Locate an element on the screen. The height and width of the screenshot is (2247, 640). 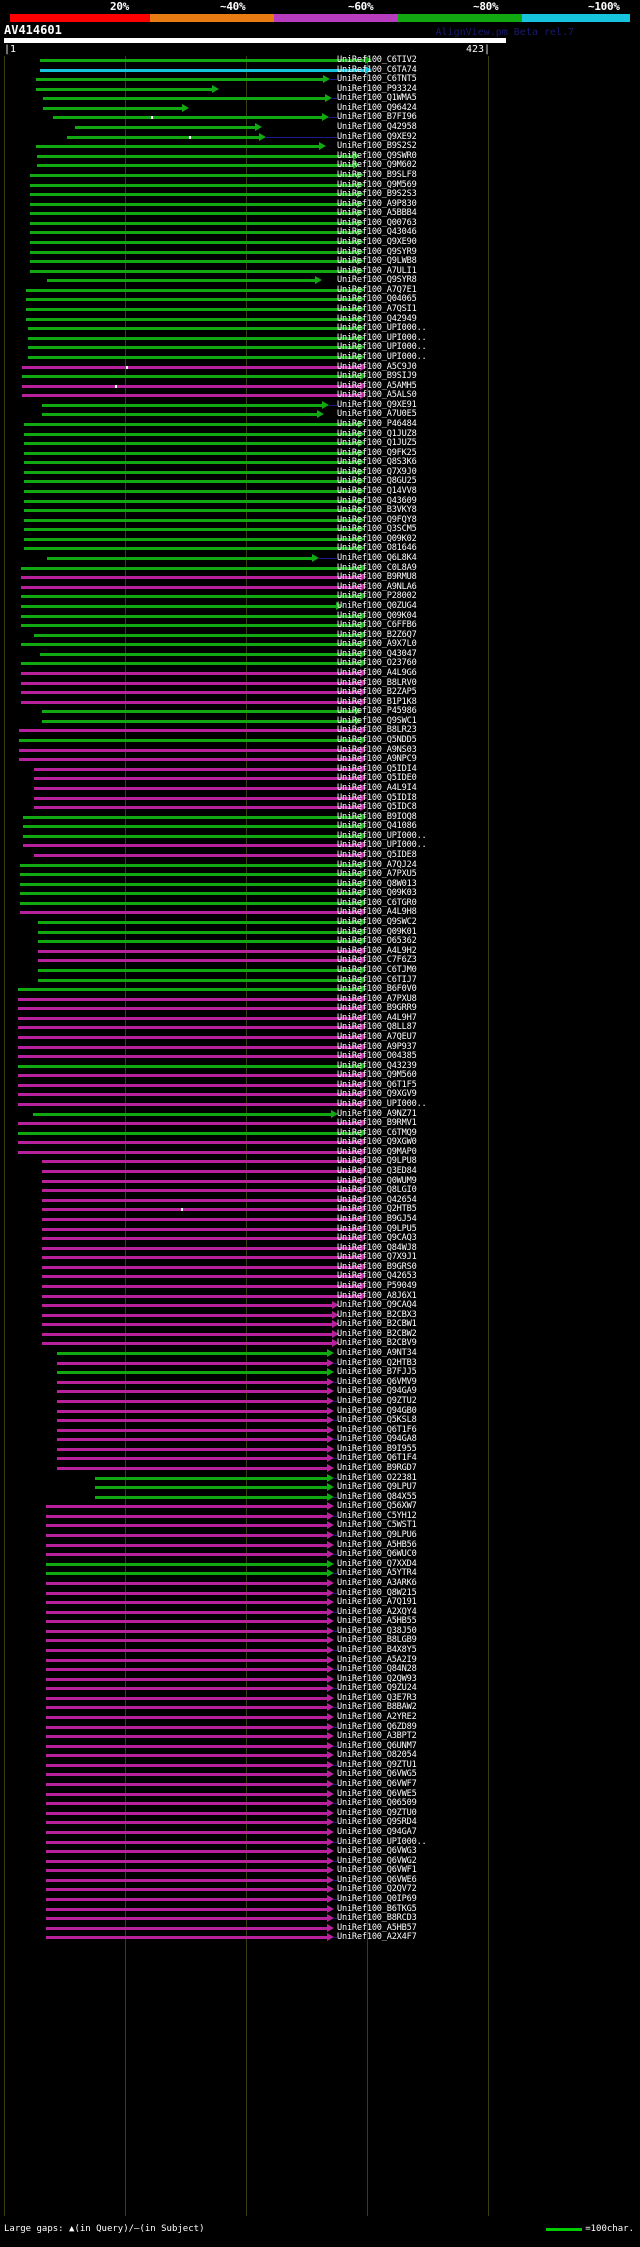
hit-row: UniRef100_Q6T1F6 is located at coordinates (320, 1430).